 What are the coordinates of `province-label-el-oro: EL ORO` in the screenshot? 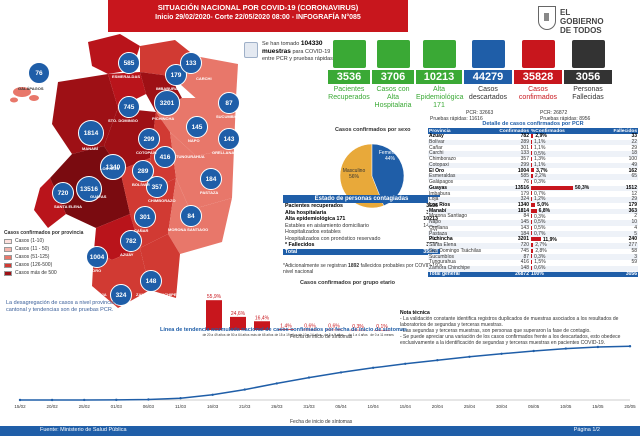 It's located at (94, 270).